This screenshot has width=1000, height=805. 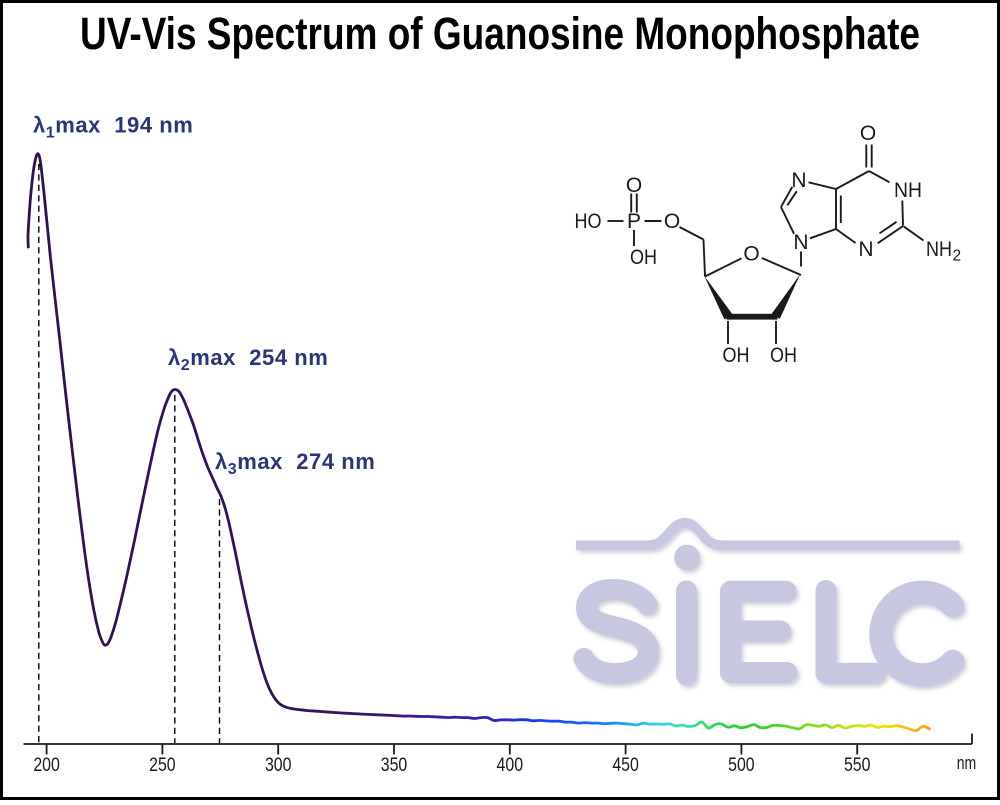 I want to click on svg-text: 400, so click(x=510, y=765).